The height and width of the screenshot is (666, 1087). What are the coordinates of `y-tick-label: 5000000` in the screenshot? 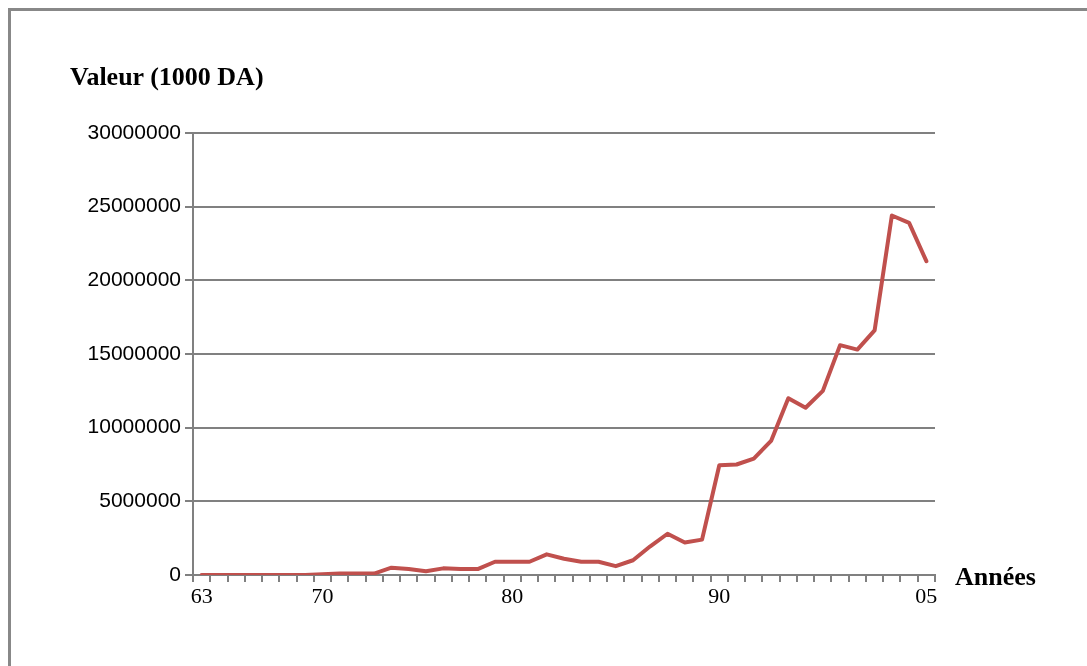 It's located at (140, 500).